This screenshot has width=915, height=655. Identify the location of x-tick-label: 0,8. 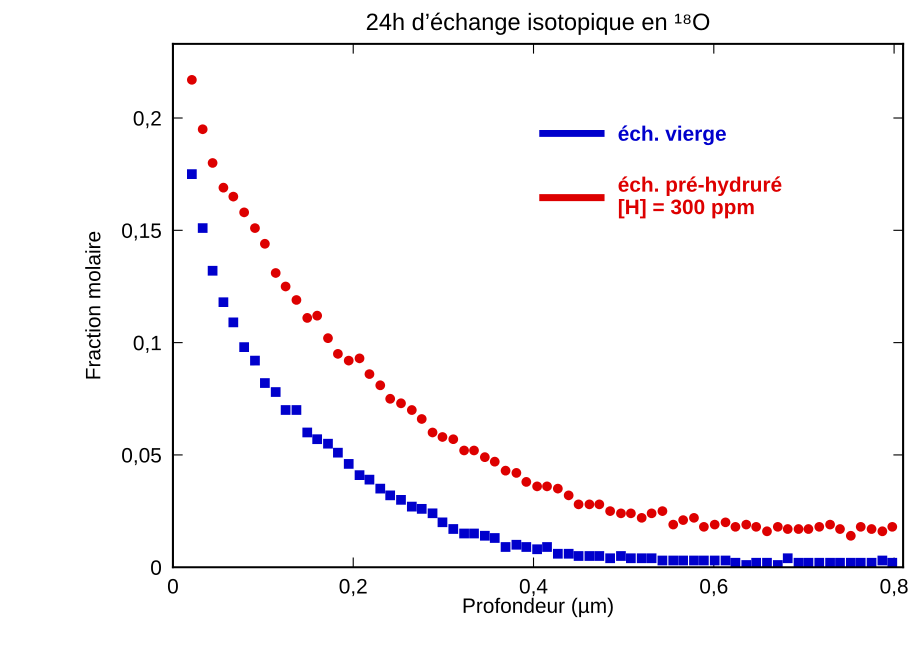
(894, 587).